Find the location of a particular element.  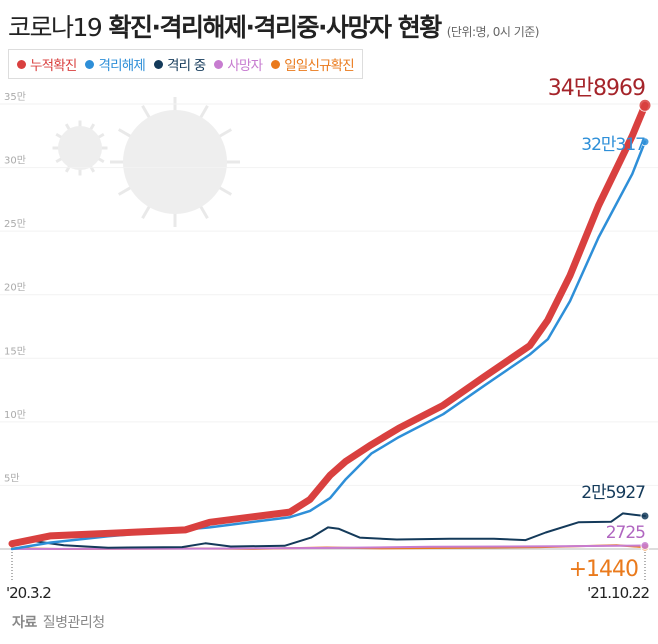

source-value: 질병관리청 is located at coordinates (73, 623).